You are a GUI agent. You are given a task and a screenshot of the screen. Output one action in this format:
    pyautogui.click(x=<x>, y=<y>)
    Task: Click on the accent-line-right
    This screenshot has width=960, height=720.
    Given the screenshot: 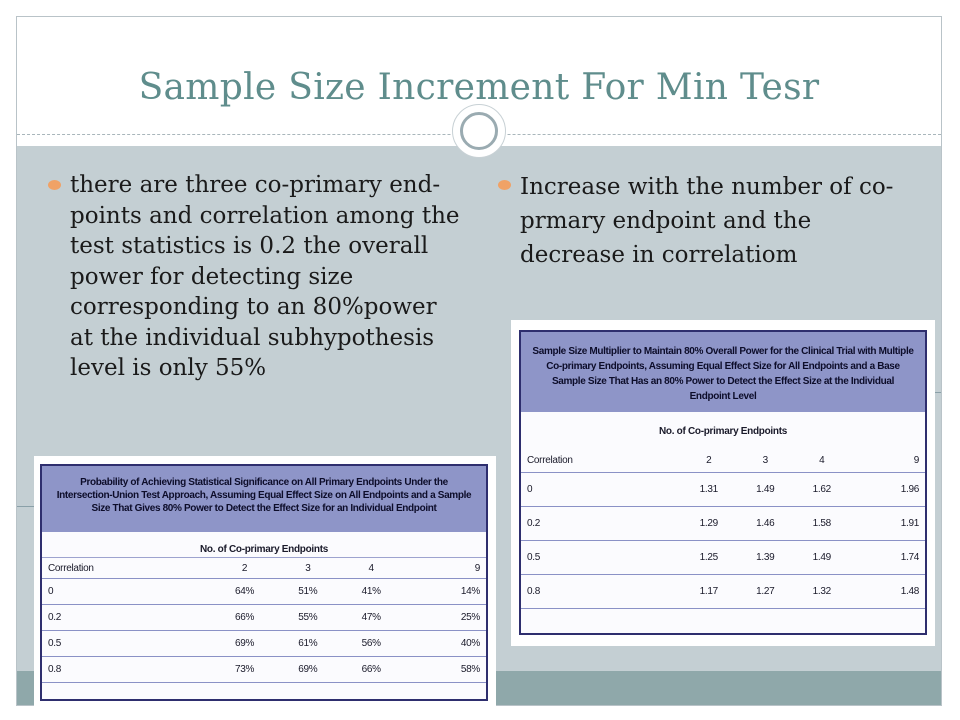 What is the action you would take?
    pyautogui.click(x=938, y=392)
    